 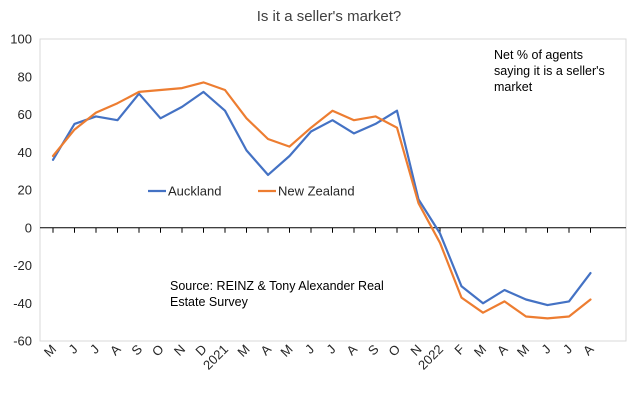 I want to click on y-tick-label: 80, so click(x=25, y=76).